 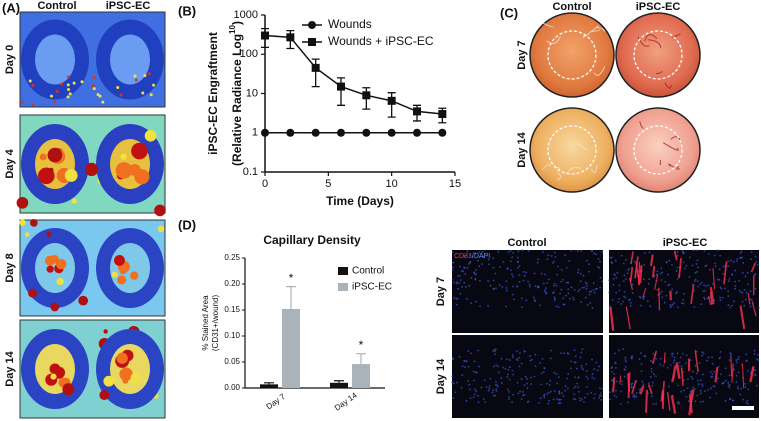 I want to click on y-tick-label: 0.00, so click(x=232, y=387).